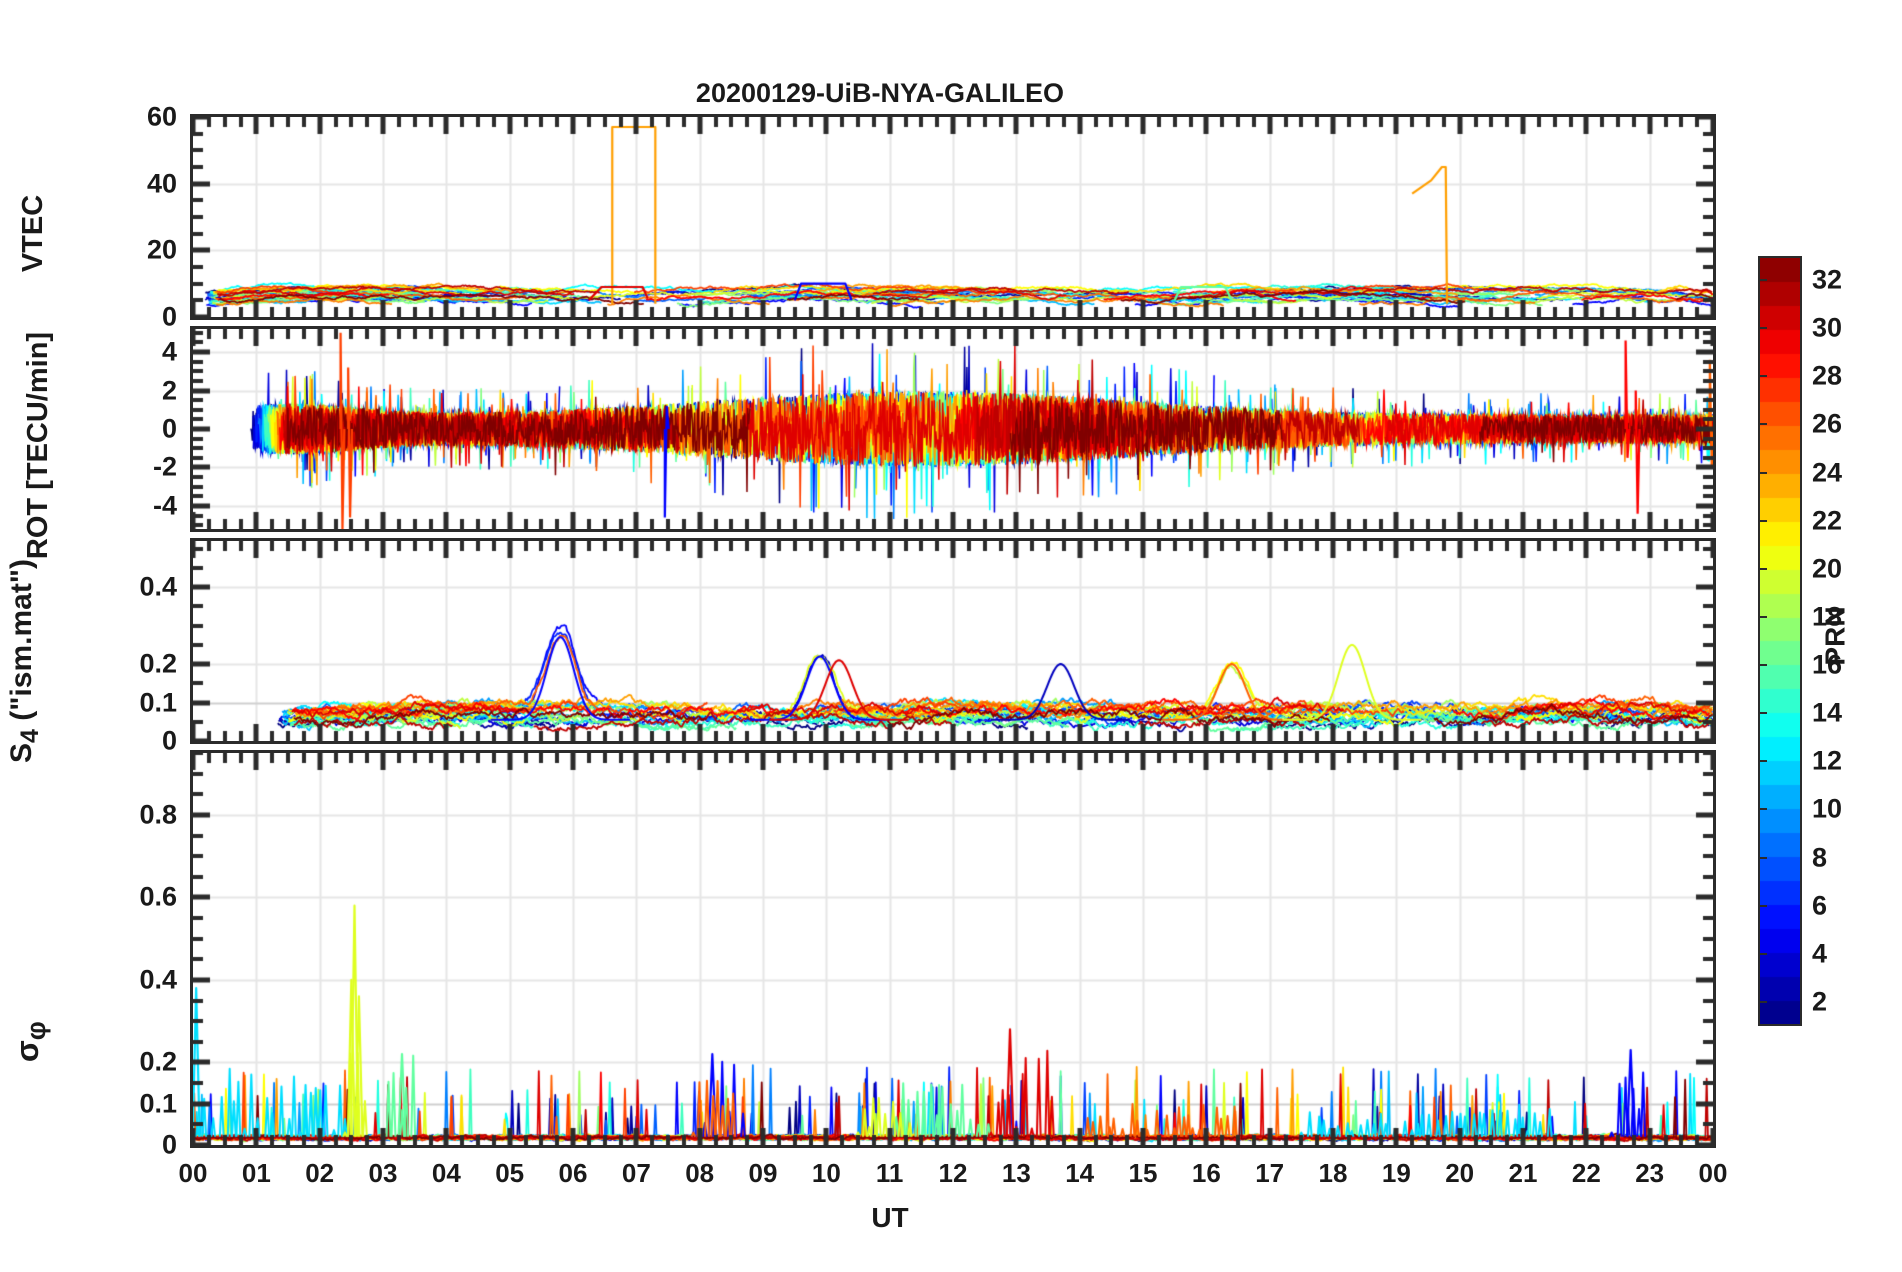 The height and width of the screenshot is (1272, 1902). I want to click on xtick-label: 10, so click(826, 1173).